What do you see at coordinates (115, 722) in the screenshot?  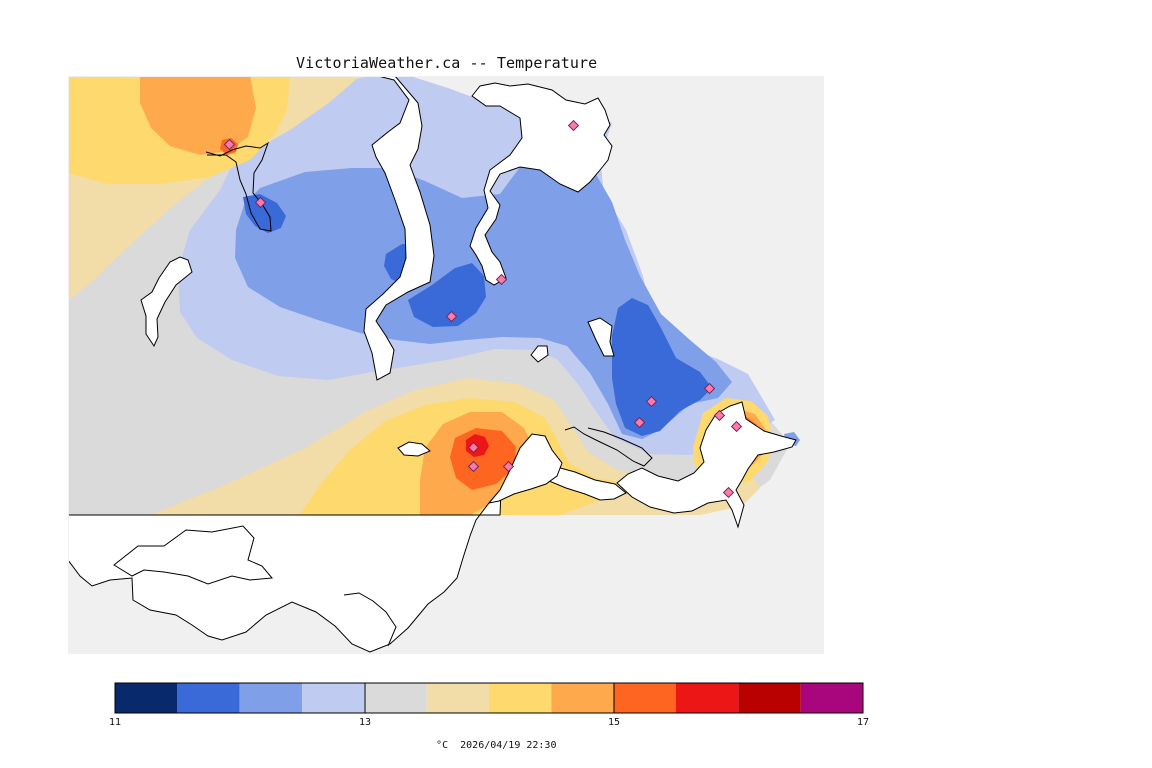 I see `legend-tick-11: 11` at bounding box center [115, 722].